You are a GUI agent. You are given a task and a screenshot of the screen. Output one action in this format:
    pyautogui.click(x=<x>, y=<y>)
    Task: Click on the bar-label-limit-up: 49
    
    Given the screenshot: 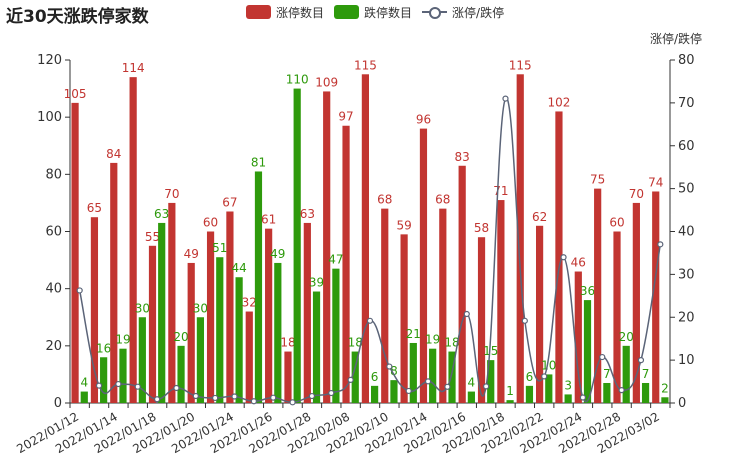 What is the action you would take?
    pyautogui.click(x=191, y=254)
    